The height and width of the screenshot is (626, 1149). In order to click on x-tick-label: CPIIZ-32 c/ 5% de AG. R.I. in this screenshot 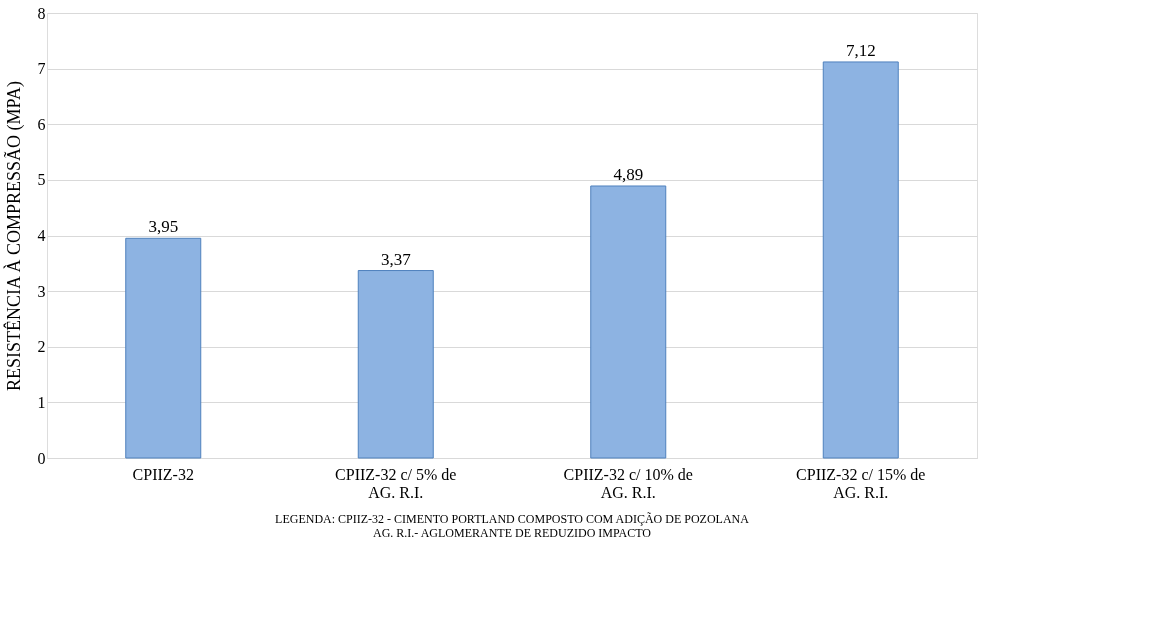, I will do `click(396, 483)`.